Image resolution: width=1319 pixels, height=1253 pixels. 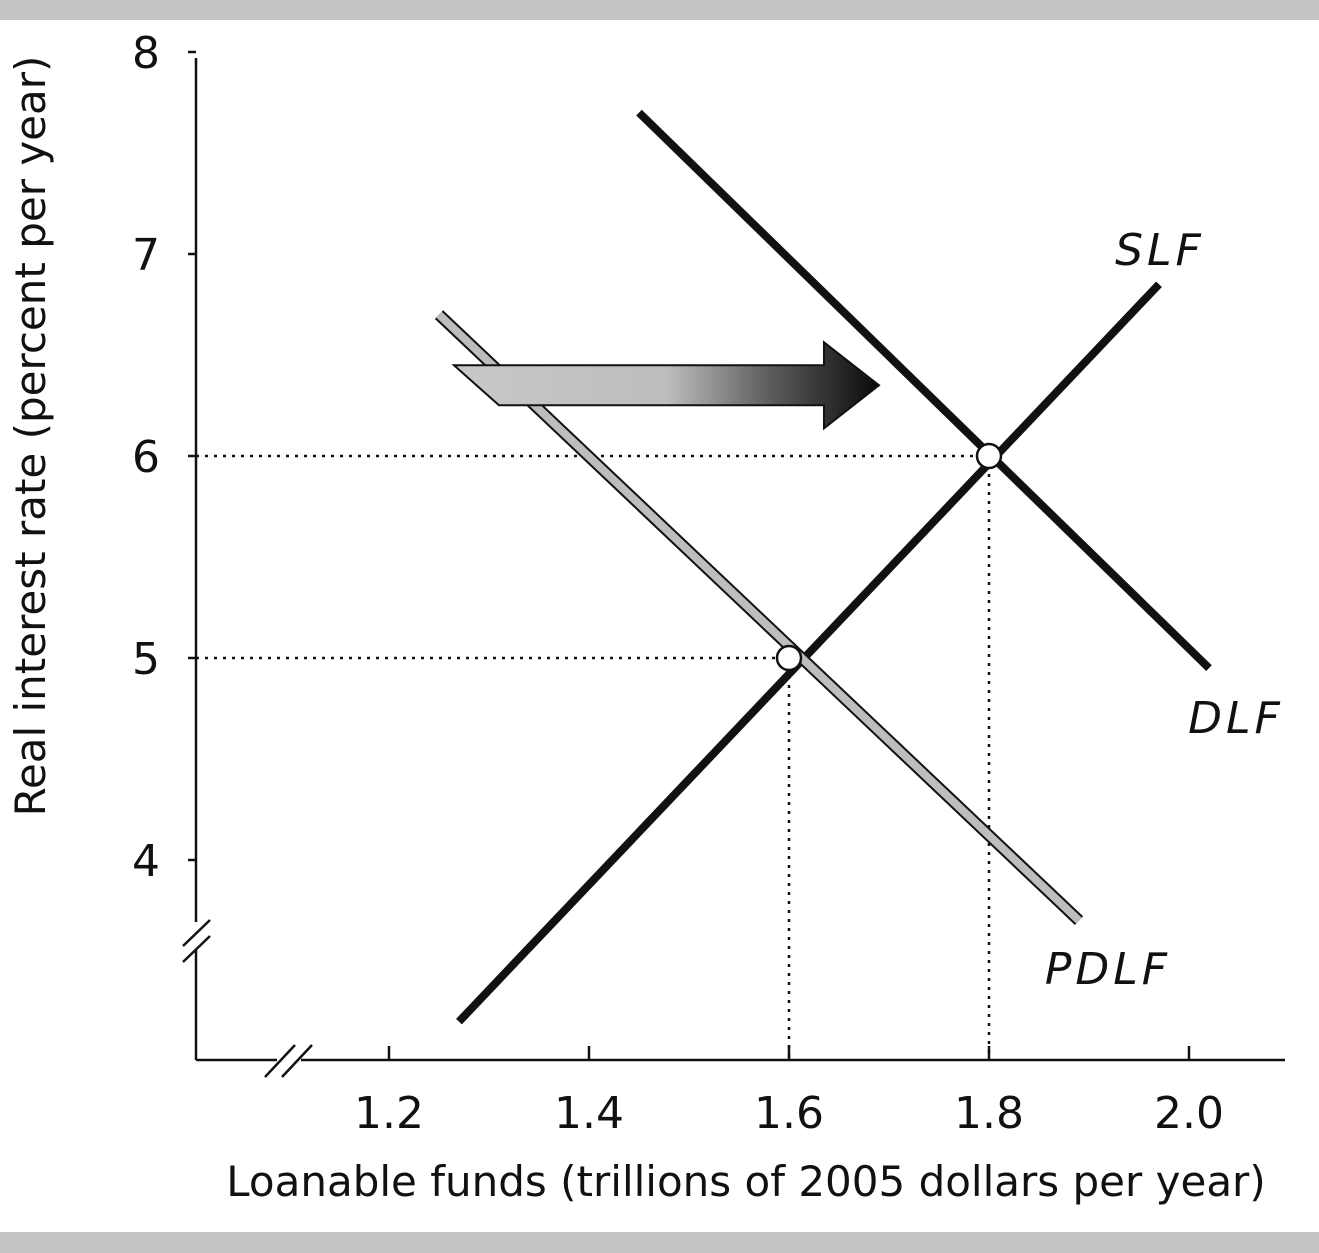 What do you see at coordinates (659, 10) in the screenshot?
I see `top-border-band` at bounding box center [659, 10].